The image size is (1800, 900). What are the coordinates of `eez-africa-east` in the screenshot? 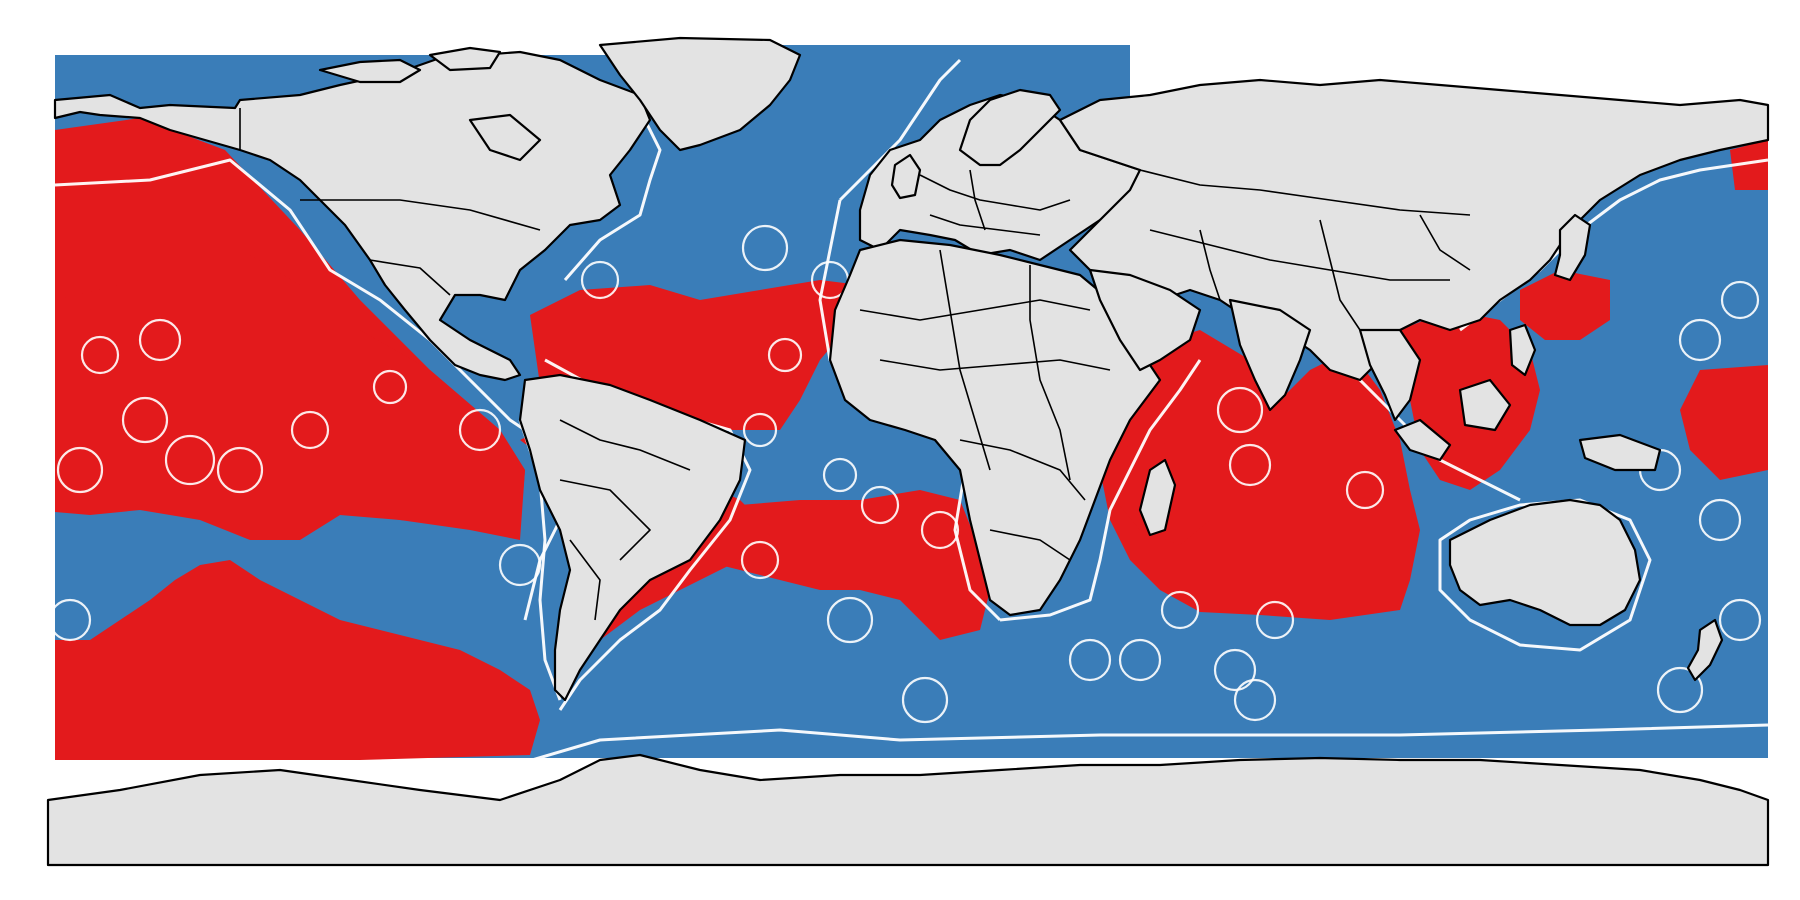 It's located at (1100, 490).